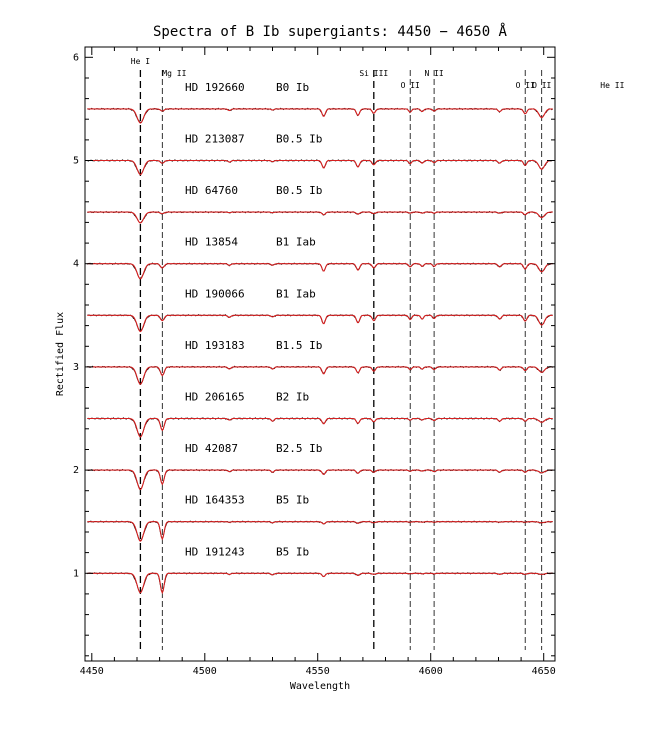 The height and width of the screenshot is (732, 654). Describe the element at coordinates (215, 500) in the screenshot. I see `star-name-label: HD 164353` at that location.